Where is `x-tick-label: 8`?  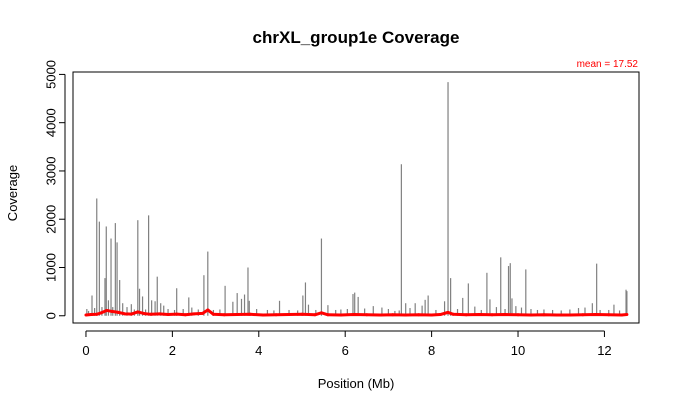
x-tick-label: 8 is located at coordinates (431, 350).